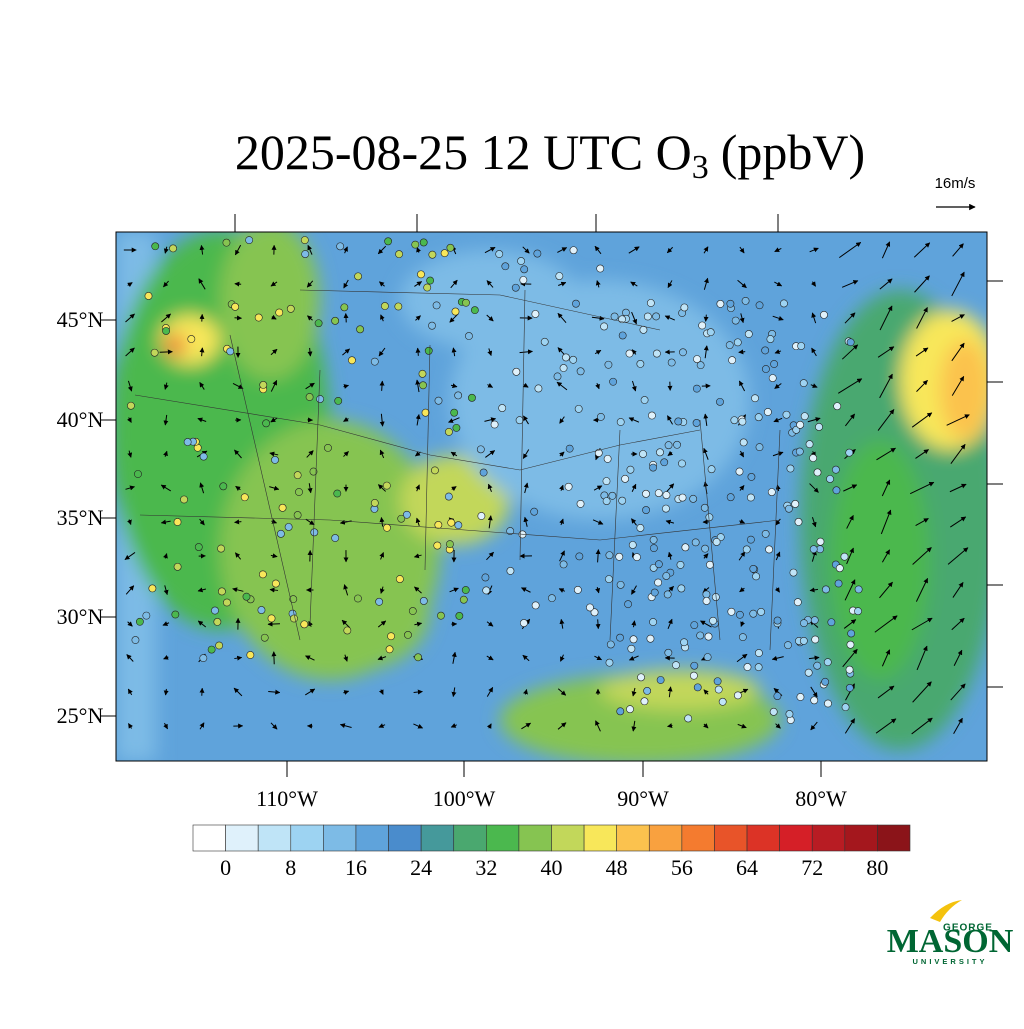  I want to click on lat-label: 45°N, so click(80, 319).